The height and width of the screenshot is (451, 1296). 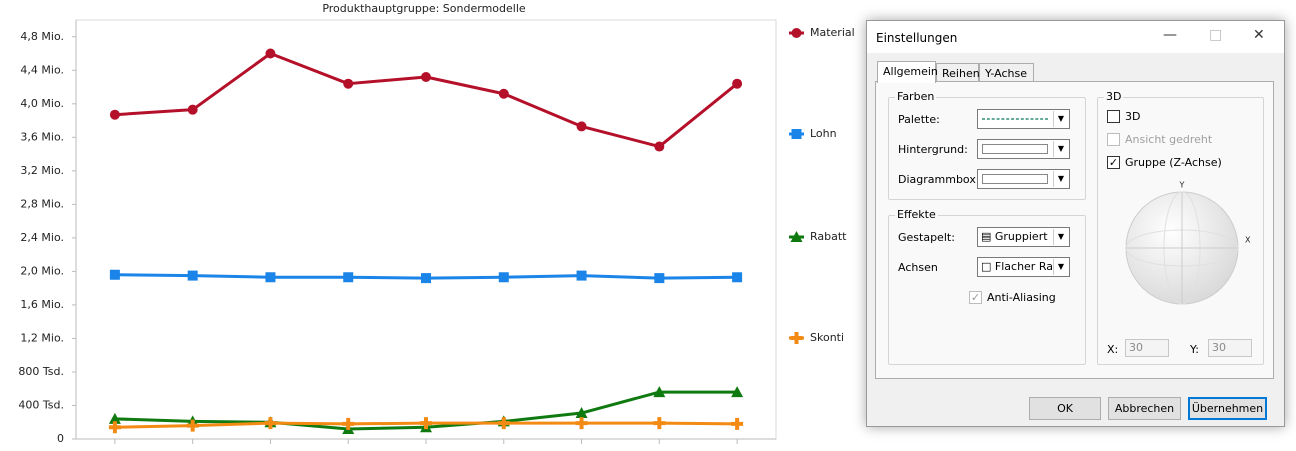 I want to click on tab: Y-Achse, so click(x=1006, y=72).